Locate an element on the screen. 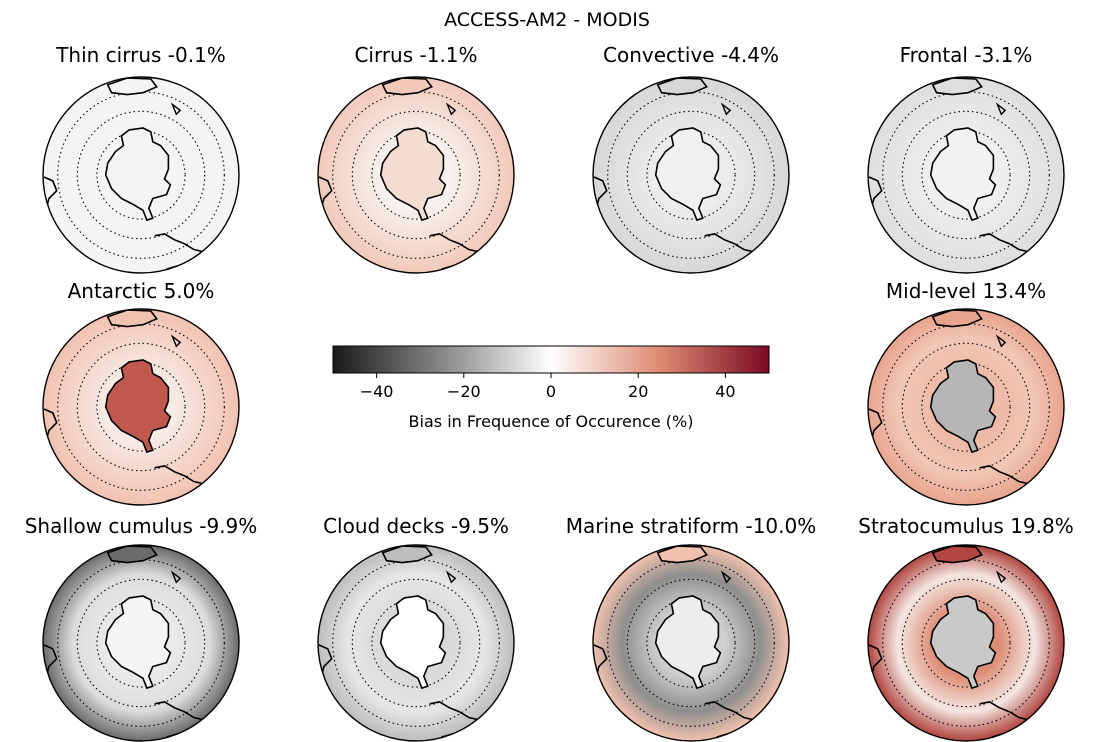 Image resolution: width=1094 pixels, height=742 pixels. figure-title: ACCESS-AM2 - MODIS is located at coordinates (547, 20).